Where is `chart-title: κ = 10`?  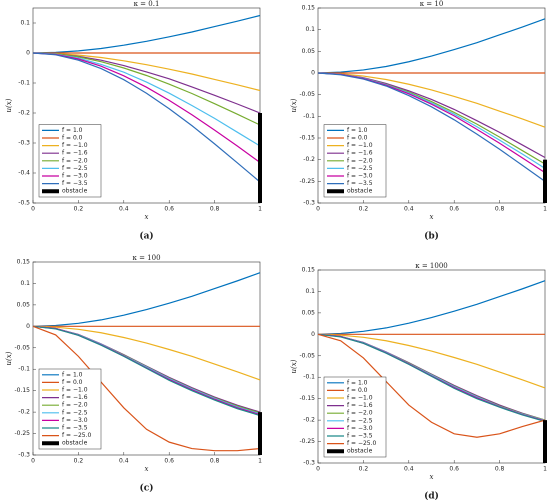 chart-title: κ = 10 is located at coordinates (432, 4).